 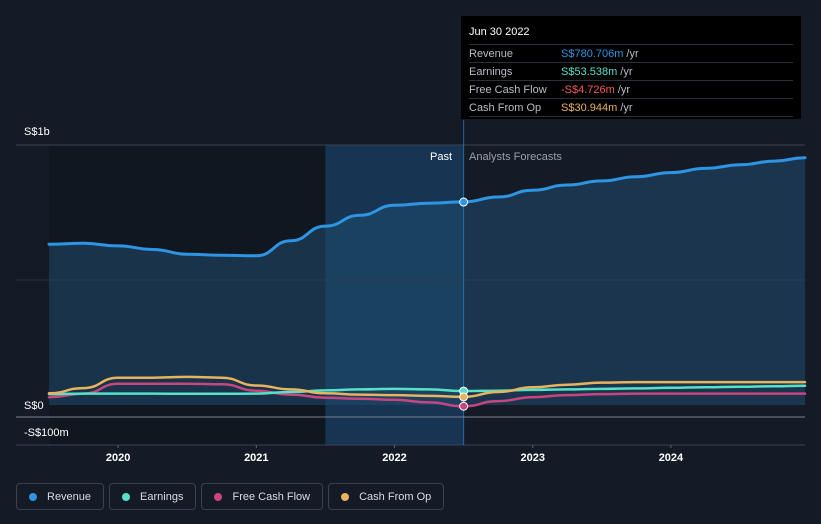 What do you see at coordinates (46, 433) in the screenshot?
I see `y-tick-label: -S$100m` at bounding box center [46, 433].